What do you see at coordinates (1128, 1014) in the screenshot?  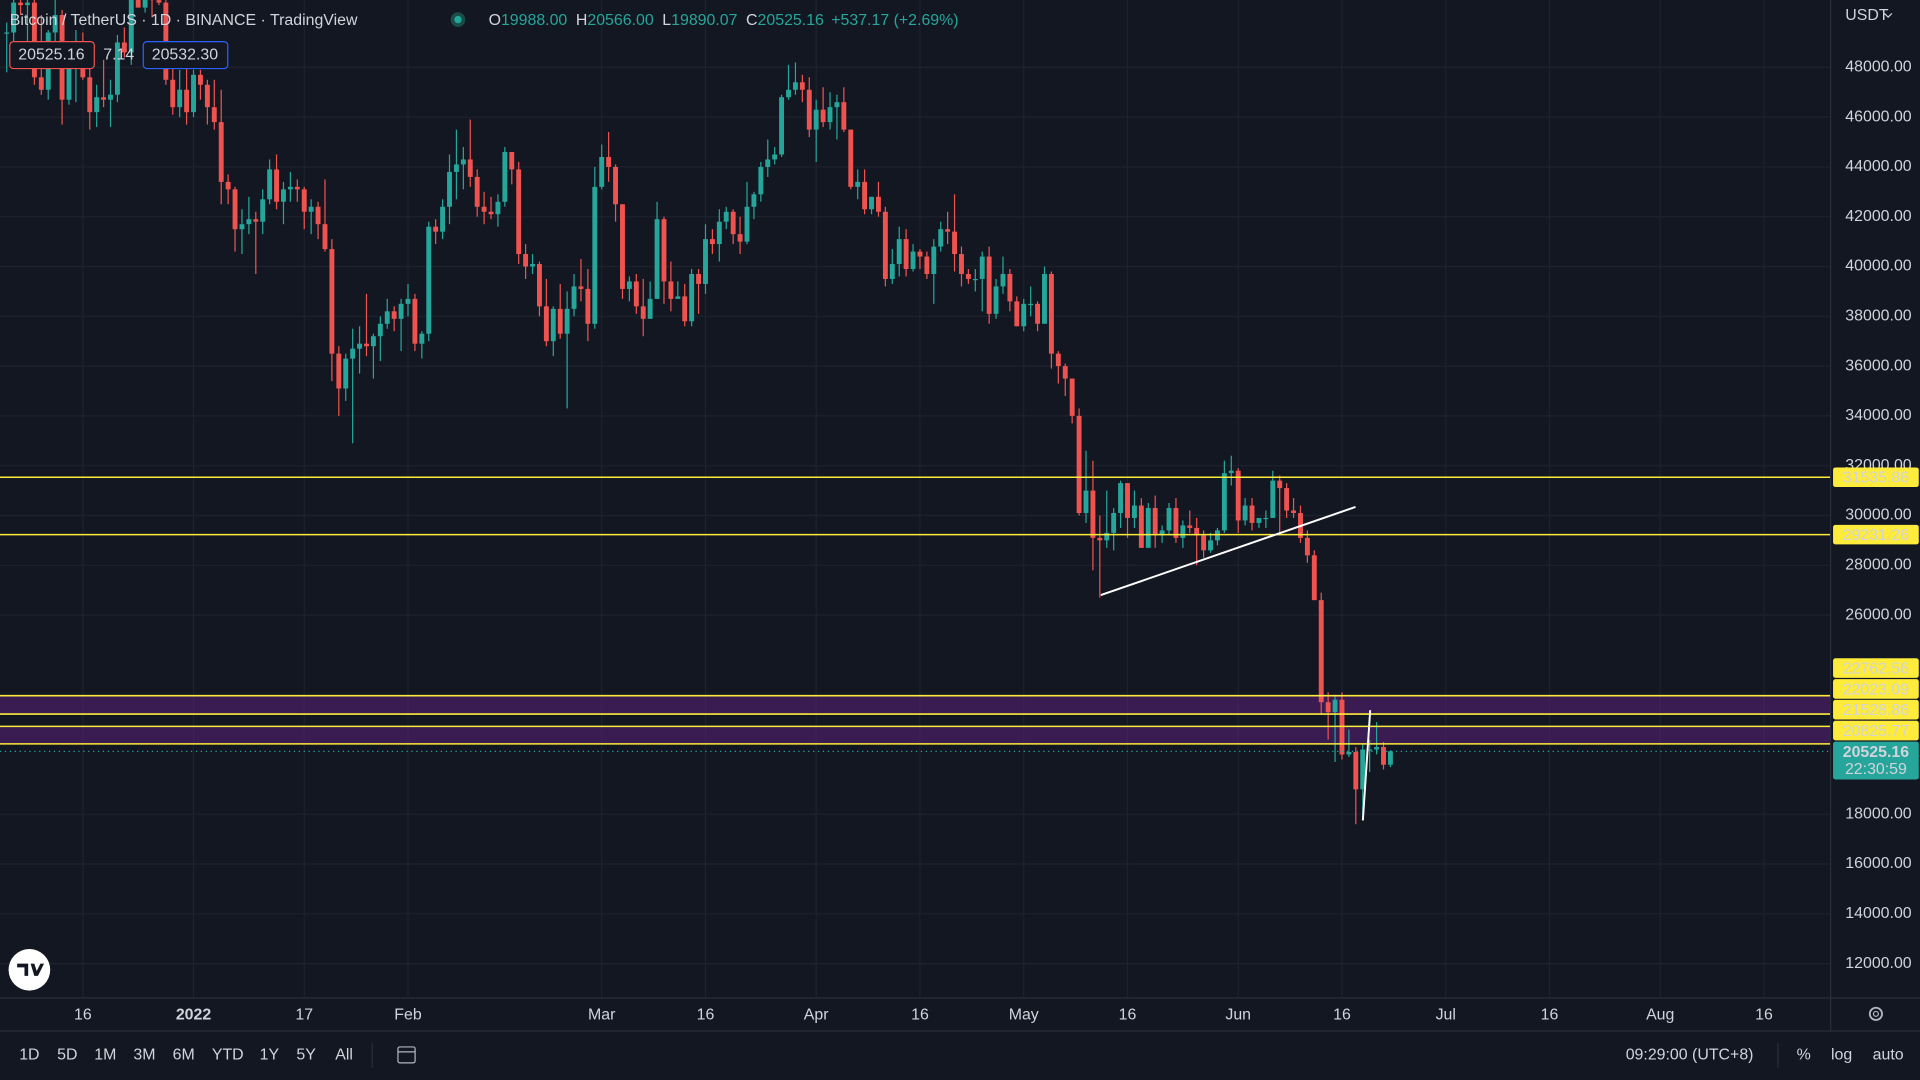 I see `x-tick-label: 16` at bounding box center [1128, 1014].